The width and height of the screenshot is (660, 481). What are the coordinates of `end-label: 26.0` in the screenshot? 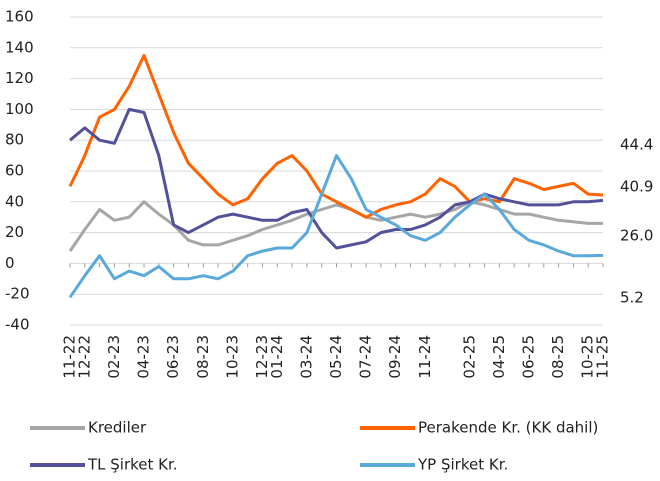 It's located at (636, 236).